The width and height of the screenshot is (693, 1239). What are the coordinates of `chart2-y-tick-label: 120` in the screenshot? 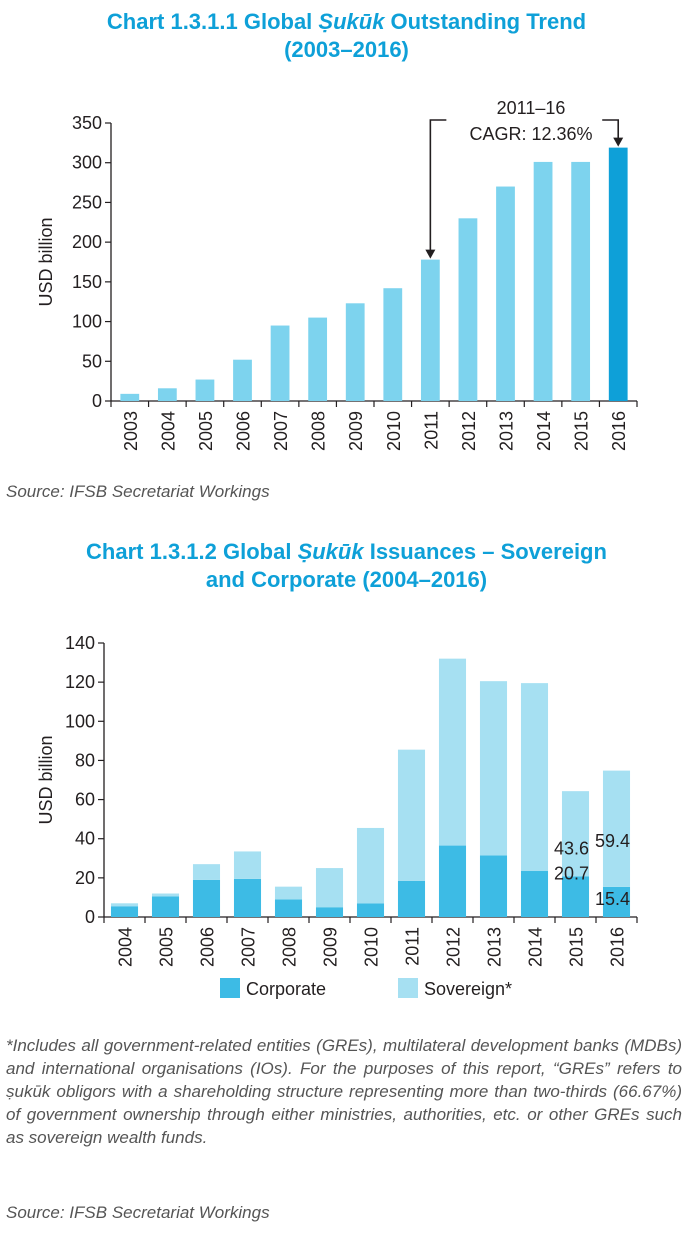 It's located at (80, 682).